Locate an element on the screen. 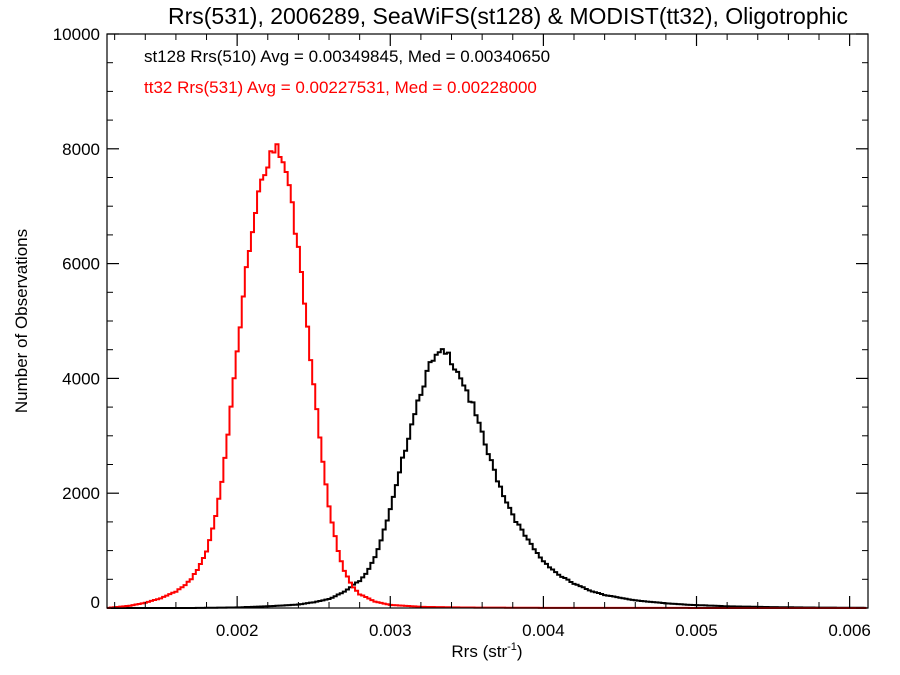 This screenshot has width=900, height=675. y-tick-label: 6000 is located at coordinates (81, 264).